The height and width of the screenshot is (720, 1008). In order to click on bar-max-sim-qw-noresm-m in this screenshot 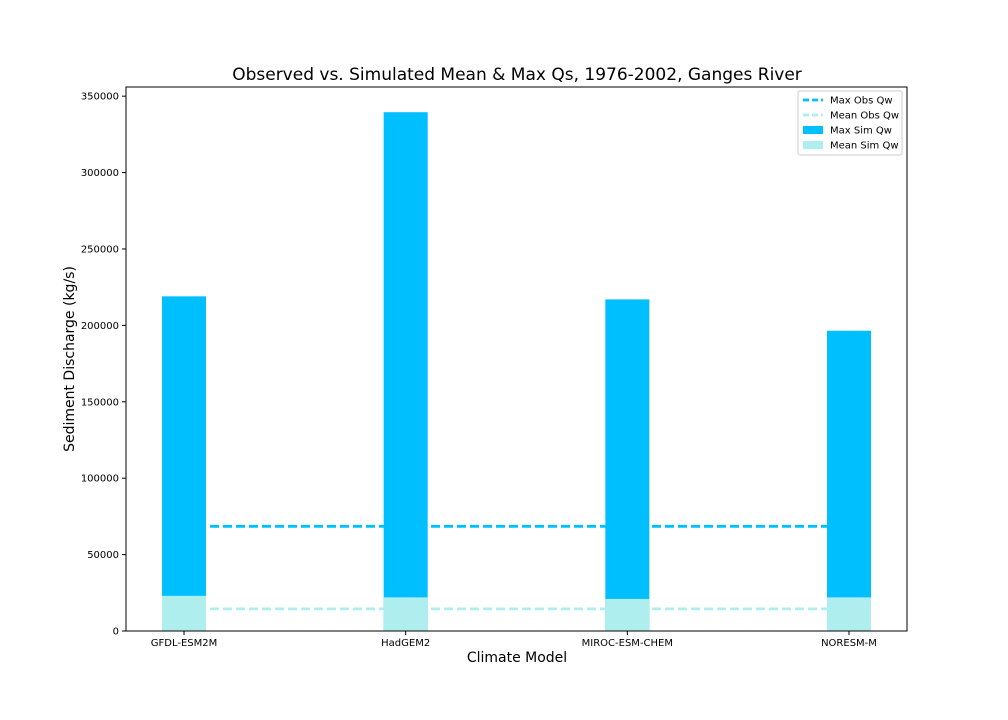, I will do `click(849, 480)`.